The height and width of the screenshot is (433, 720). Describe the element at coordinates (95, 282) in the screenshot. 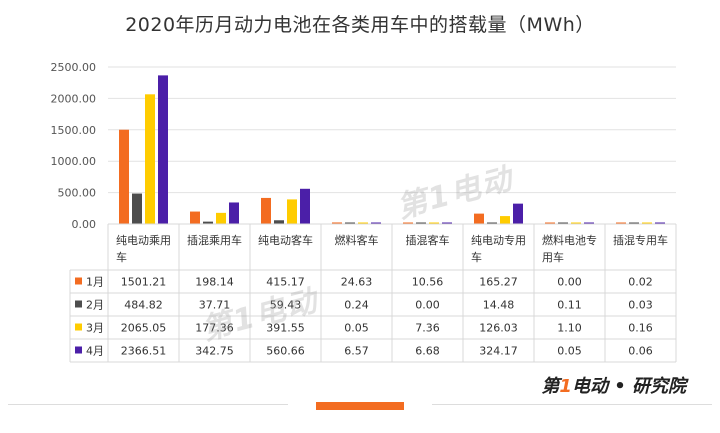

I see `legend-label: 1月` at that location.